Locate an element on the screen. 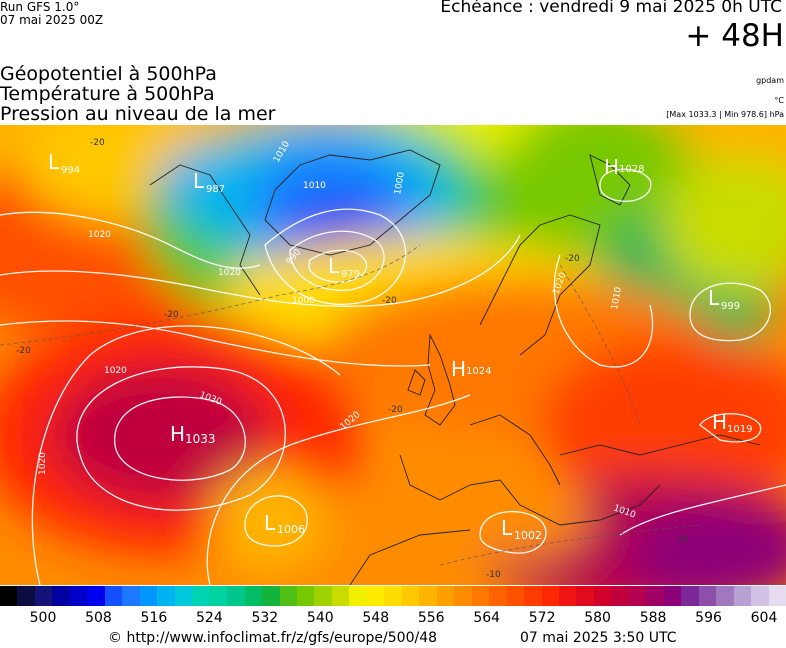 Image resolution: width=786 pixels, height=648 pixels. layer-title-mslp: Pression au niveau de la mer is located at coordinates (138, 114).